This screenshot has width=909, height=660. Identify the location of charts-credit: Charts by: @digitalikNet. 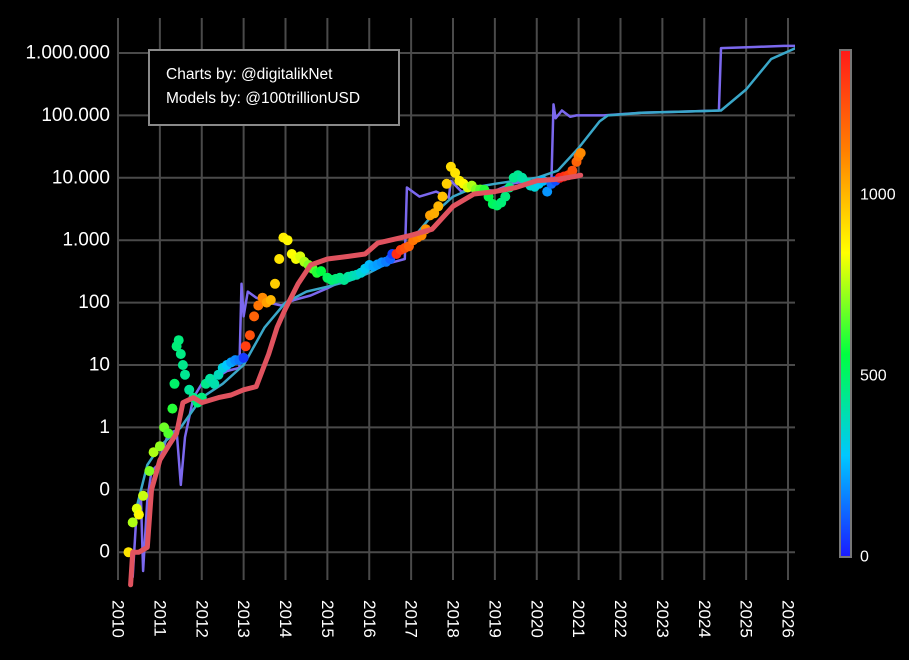
(249, 74).